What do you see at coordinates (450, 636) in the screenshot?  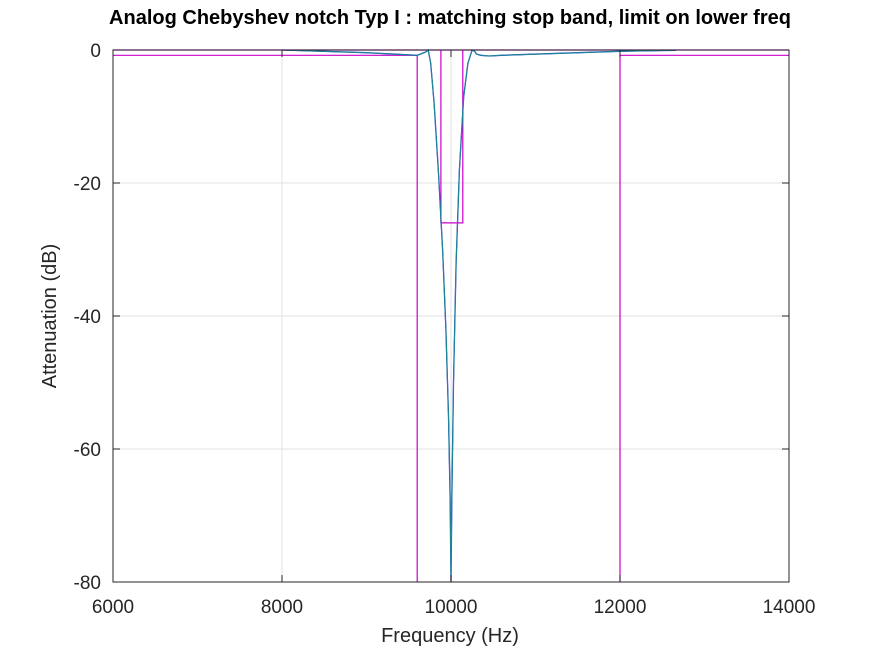 I see `x-axis-label: Frequency (Hz)` at bounding box center [450, 636].